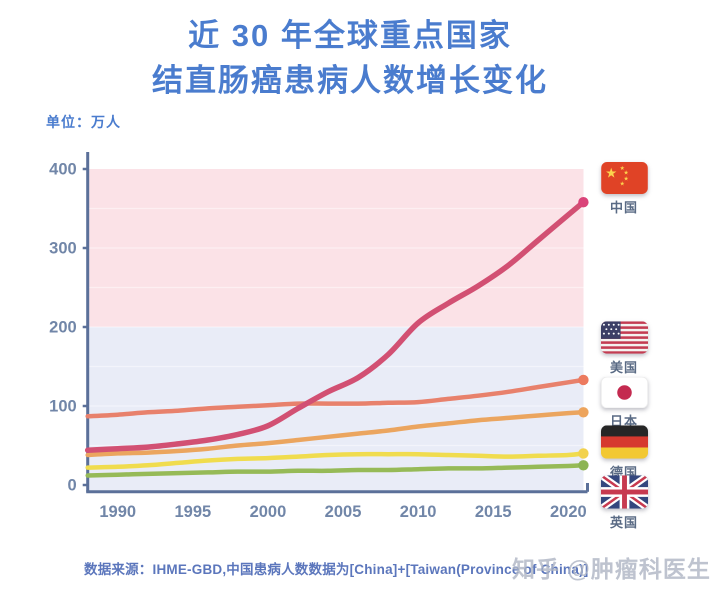 This screenshot has width=720, height=600. I want to click on legend-item-usa: 美国, so click(624, 348).